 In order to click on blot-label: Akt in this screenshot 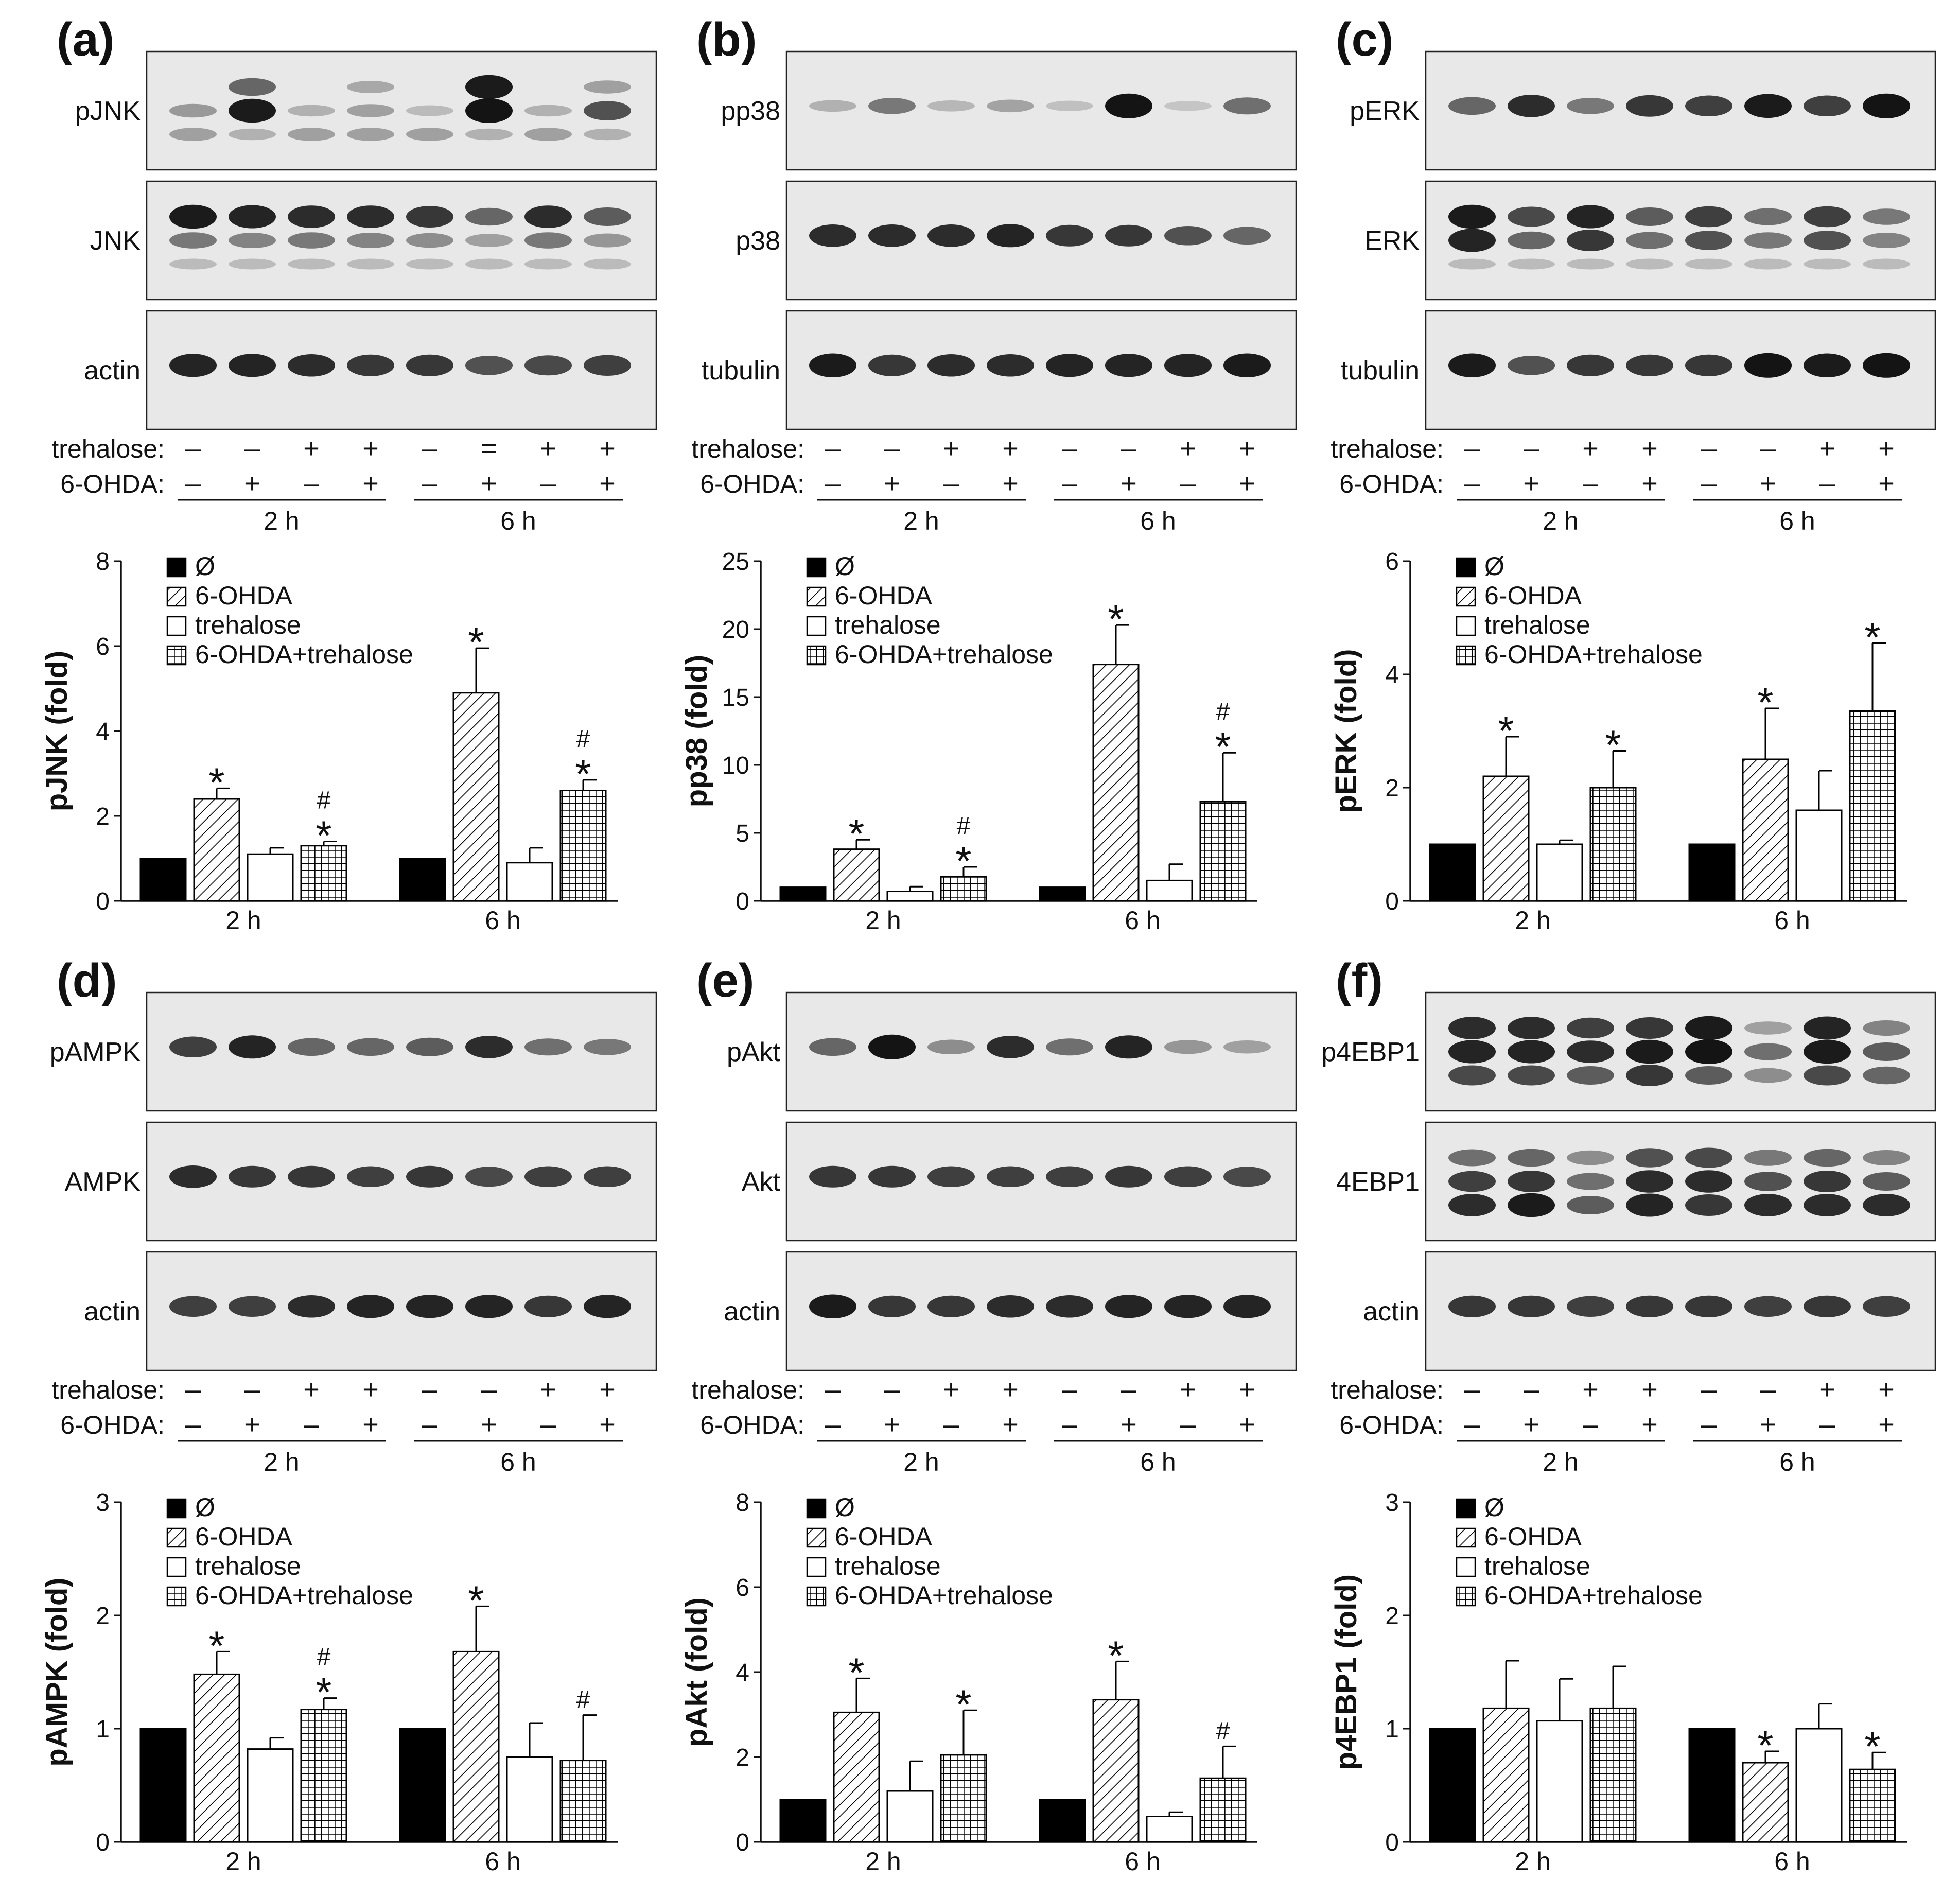, I will do `click(761, 1182)`.